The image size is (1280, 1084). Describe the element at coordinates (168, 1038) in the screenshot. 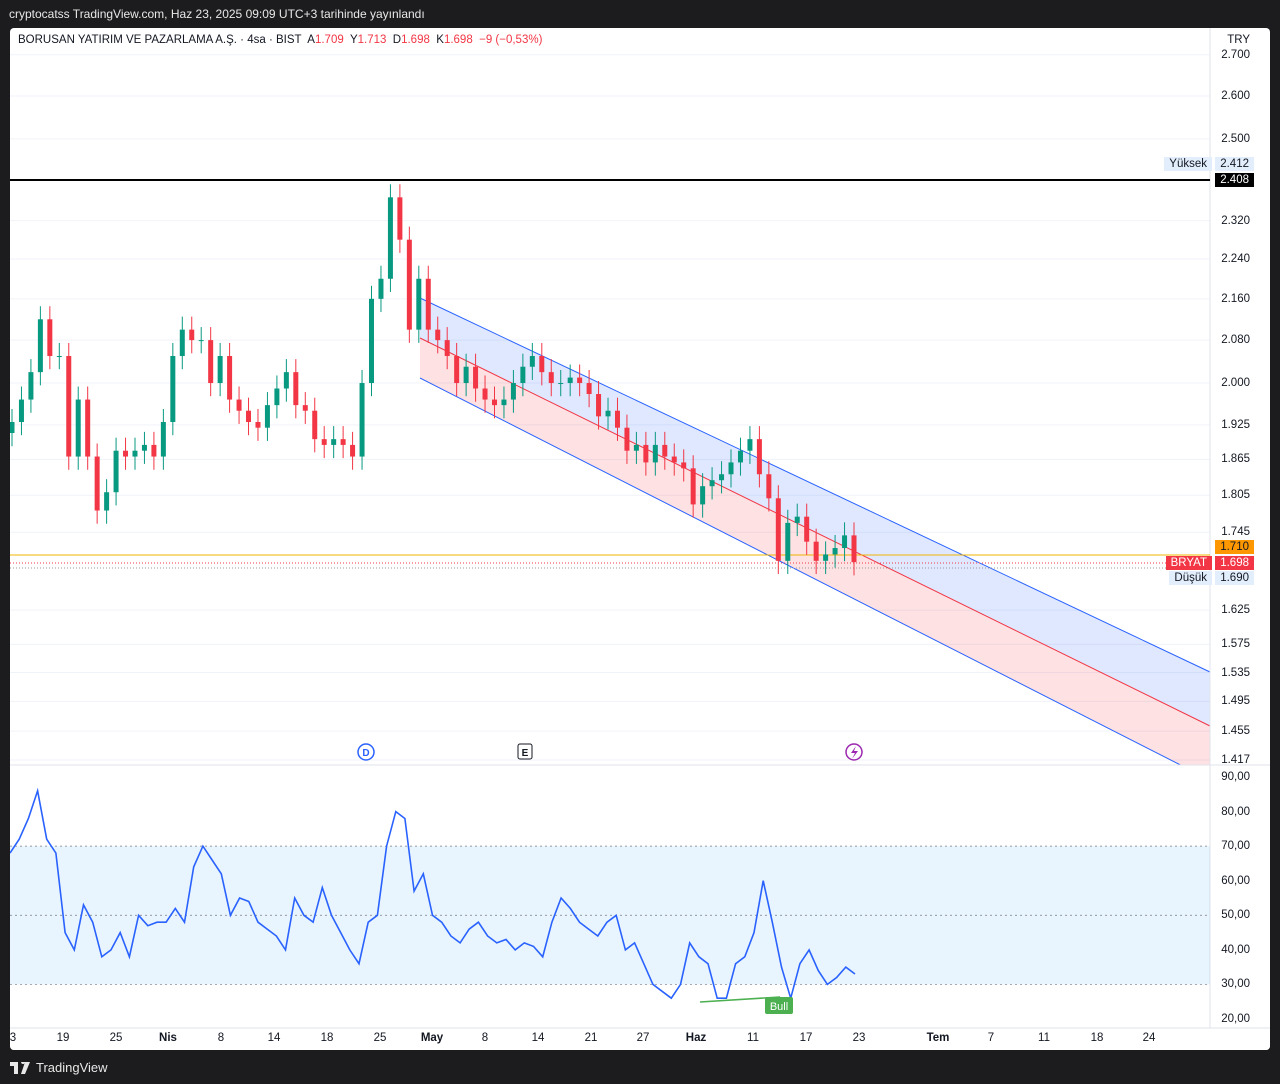

I see `time-axis-label: Nis` at that location.